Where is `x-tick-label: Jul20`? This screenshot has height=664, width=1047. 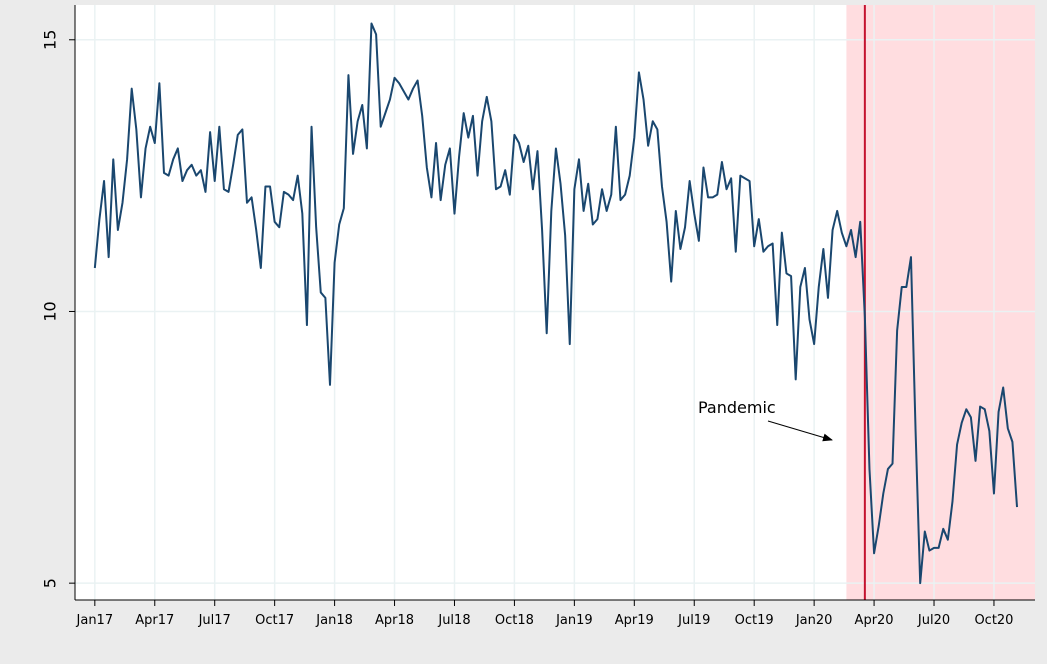
x-tick-label: Jul20 is located at coordinates (933, 620).